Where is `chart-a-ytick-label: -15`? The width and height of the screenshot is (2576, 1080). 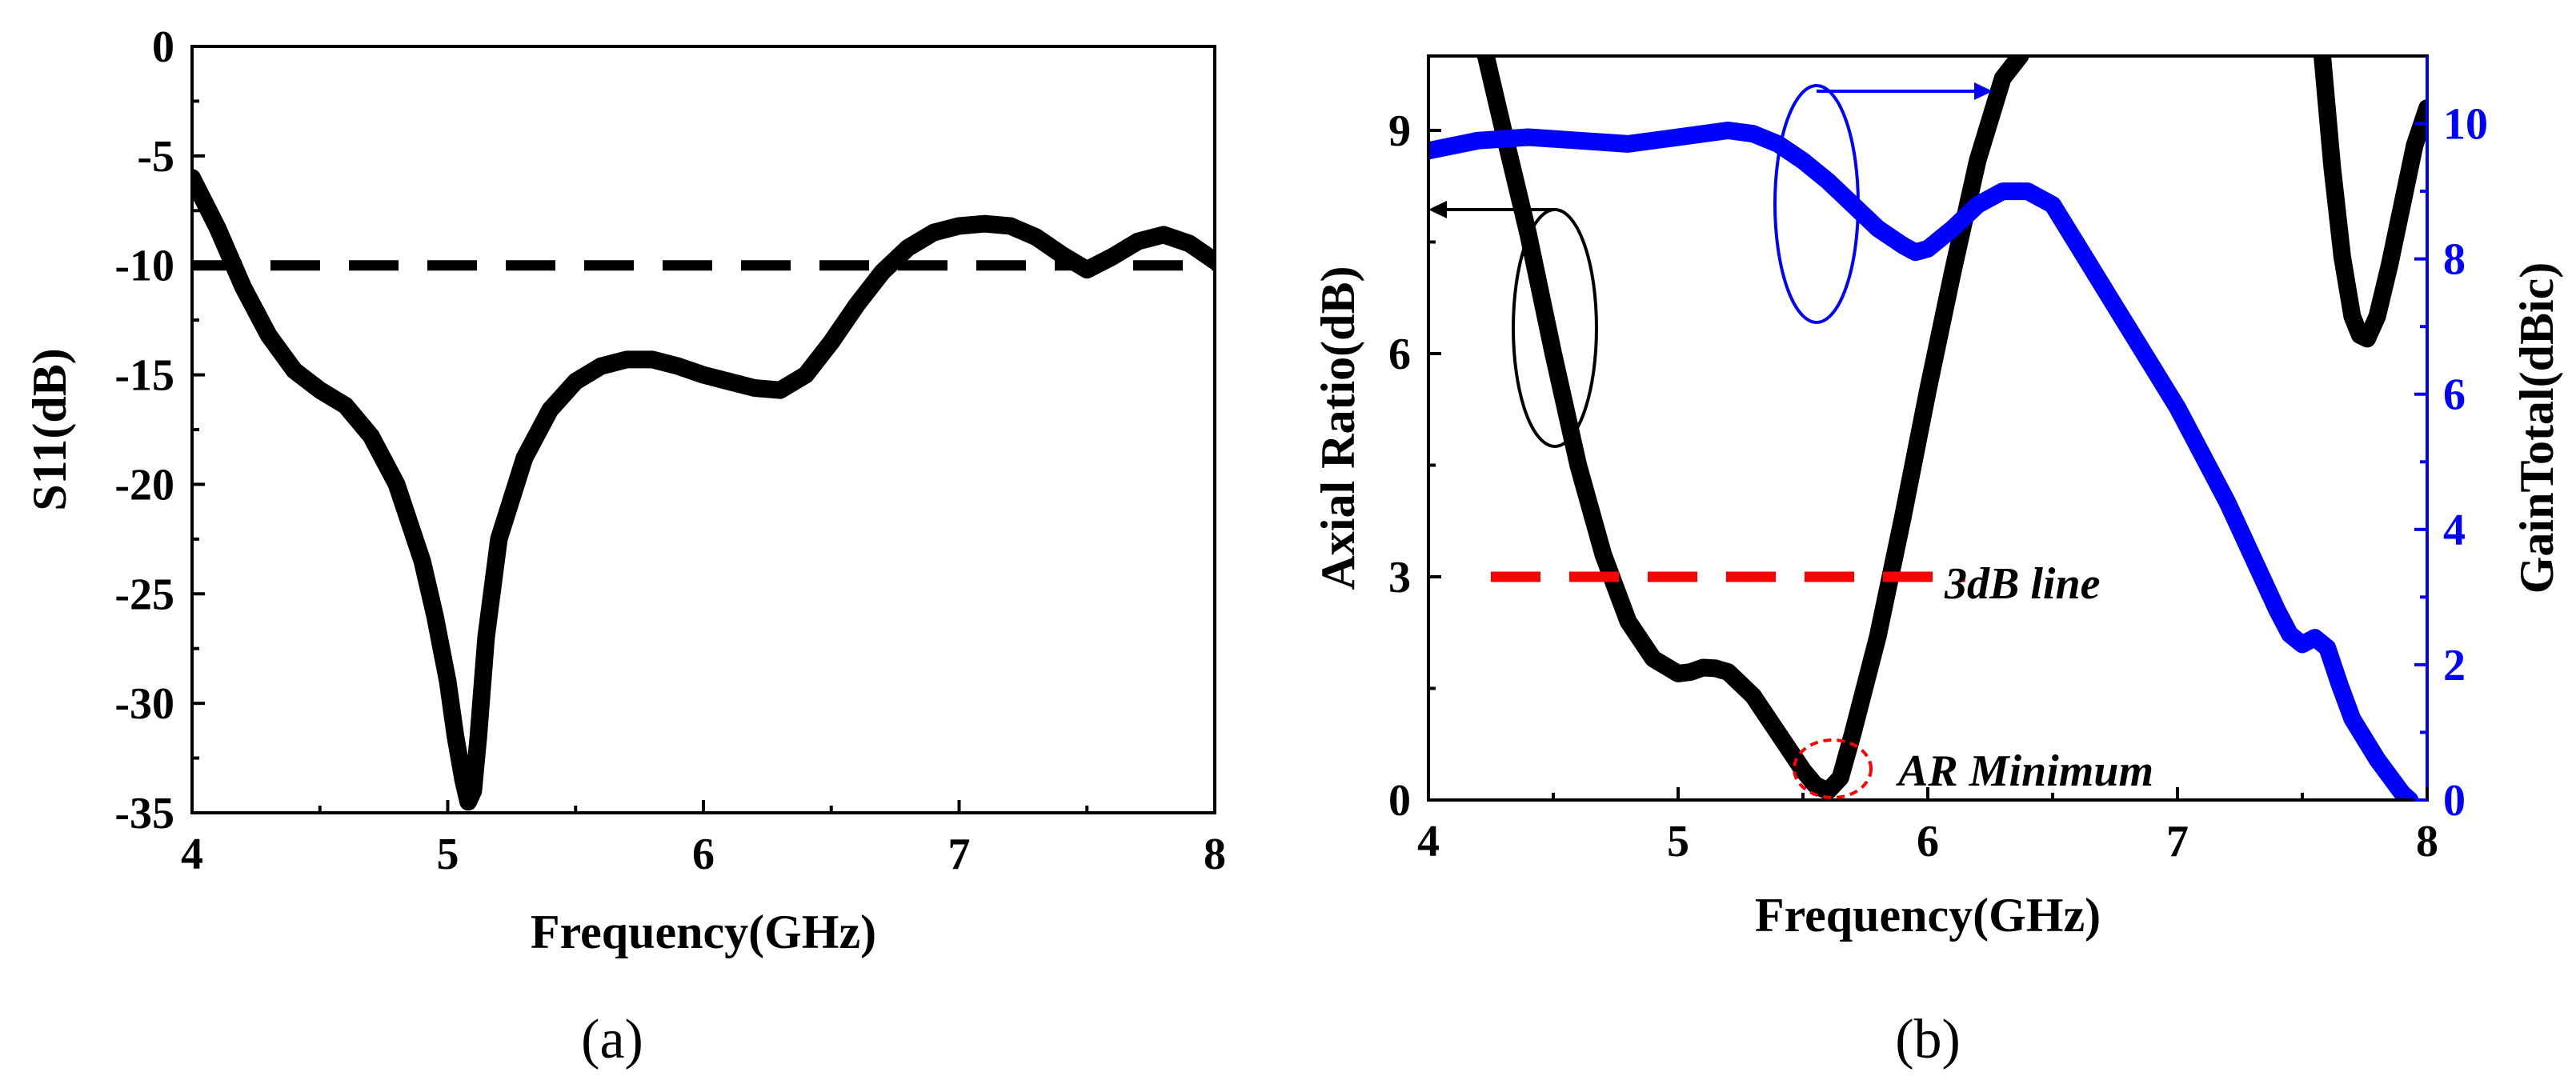
chart-a-ytick-label: -15 is located at coordinates (144, 376).